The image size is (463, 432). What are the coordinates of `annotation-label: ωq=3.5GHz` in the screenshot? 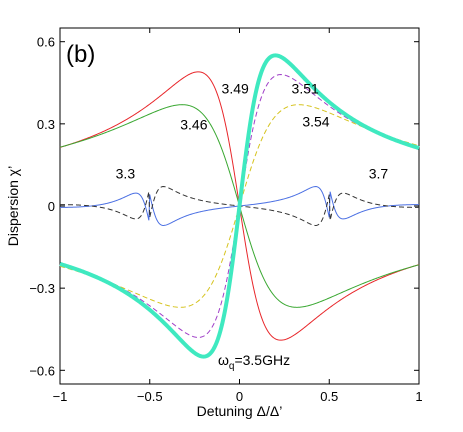 It's located at (254, 362).